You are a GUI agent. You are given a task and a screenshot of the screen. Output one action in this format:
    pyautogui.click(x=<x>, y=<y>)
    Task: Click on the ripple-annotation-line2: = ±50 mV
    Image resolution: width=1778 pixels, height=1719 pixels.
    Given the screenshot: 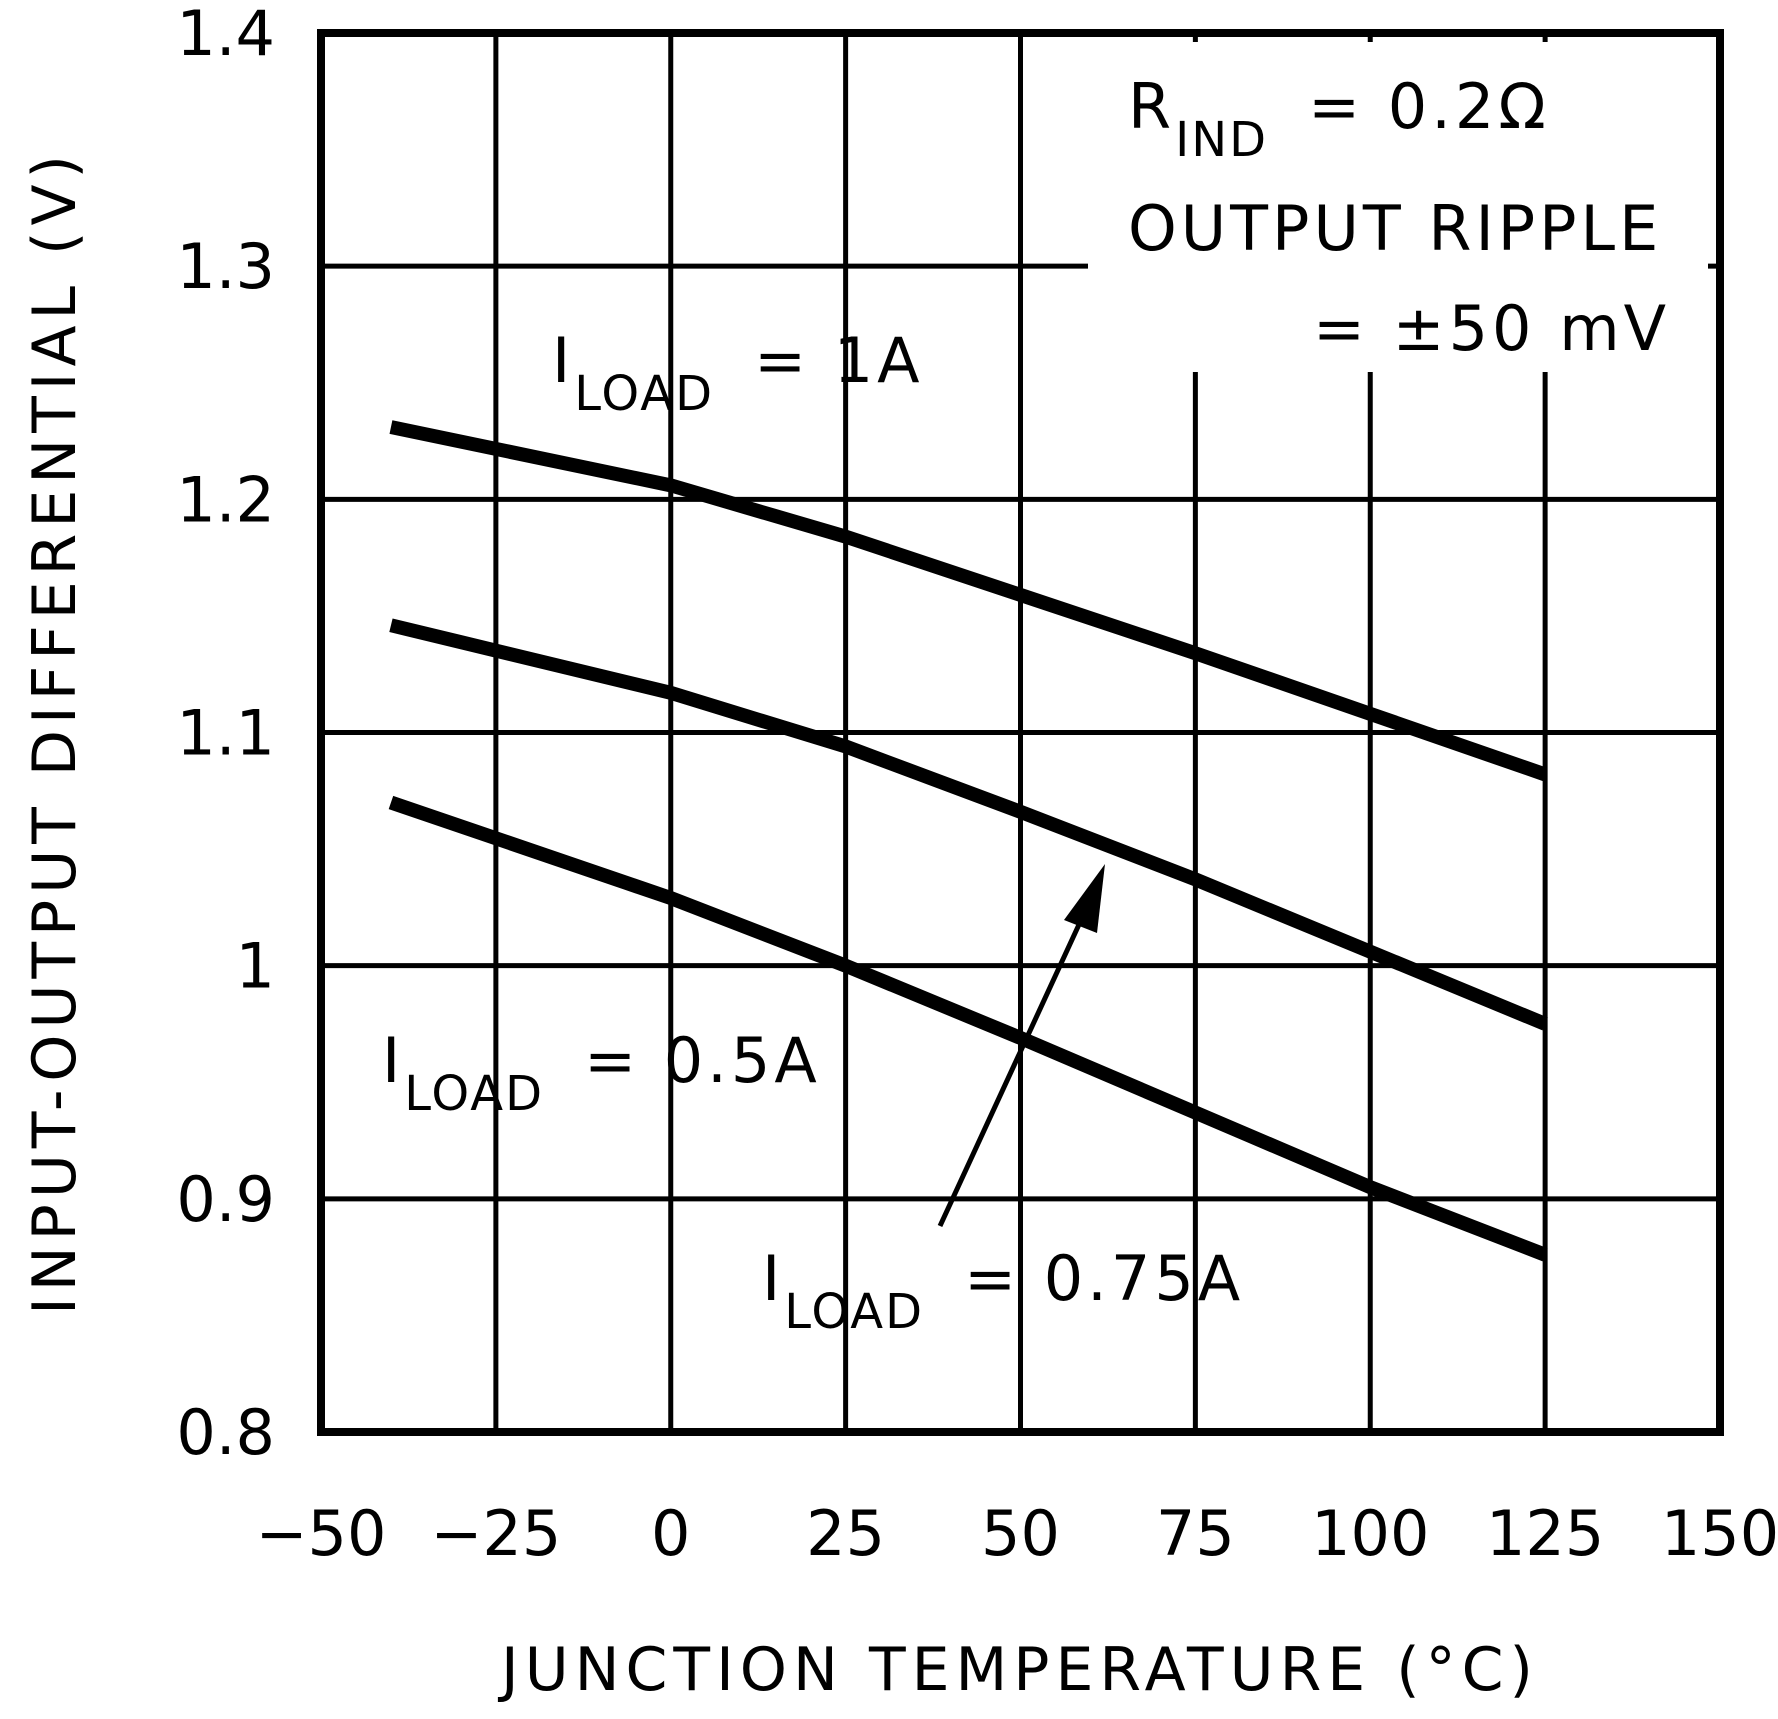 What is the action you would take?
    pyautogui.click(x=1491, y=328)
    